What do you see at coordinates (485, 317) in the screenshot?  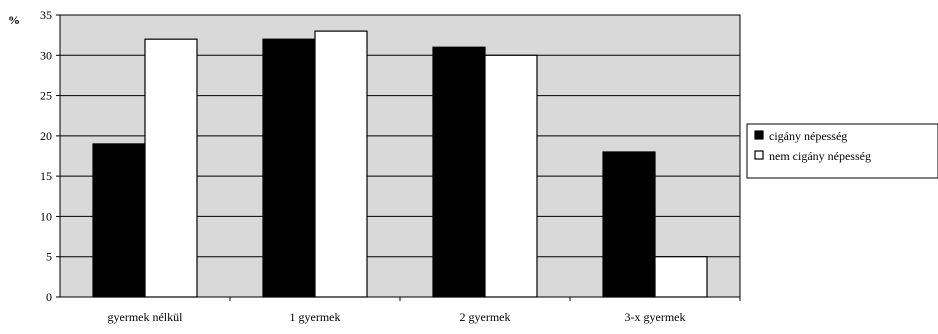 I see `x-category-label: 2 gyermek` at bounding box center [485, 317].